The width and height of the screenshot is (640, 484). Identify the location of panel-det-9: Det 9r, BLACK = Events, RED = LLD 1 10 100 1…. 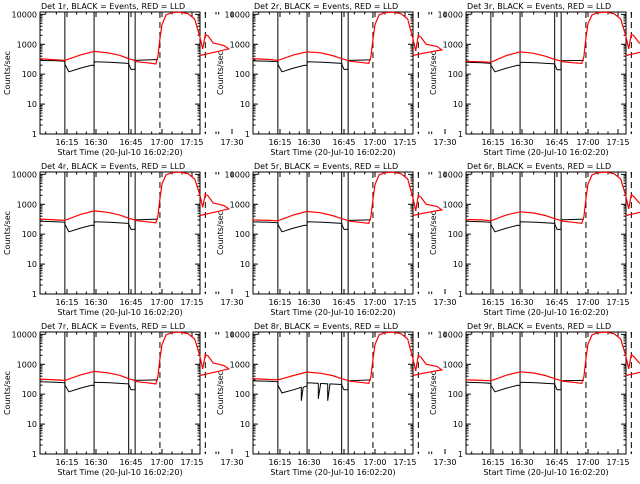
(534, 399).